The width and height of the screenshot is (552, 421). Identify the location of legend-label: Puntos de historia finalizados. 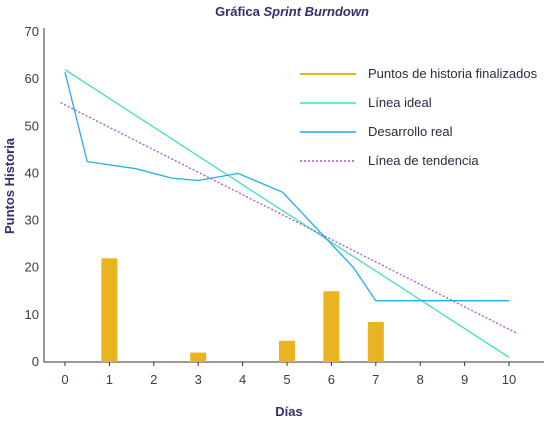
(453, 73).